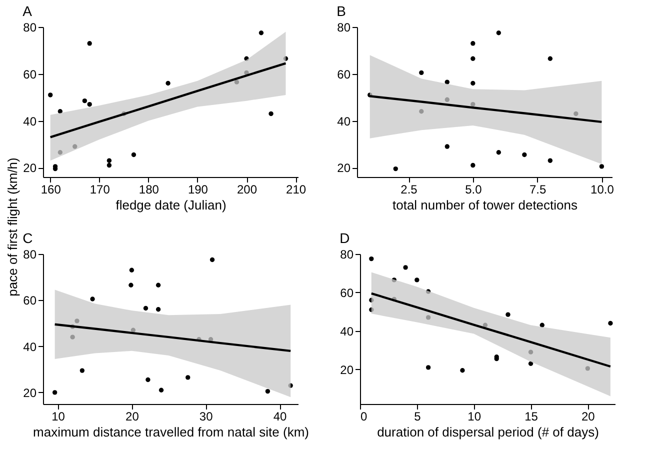  Describe the element at coordinates (27, 238) in the screenshot. I see `chart-title: C` at that location.